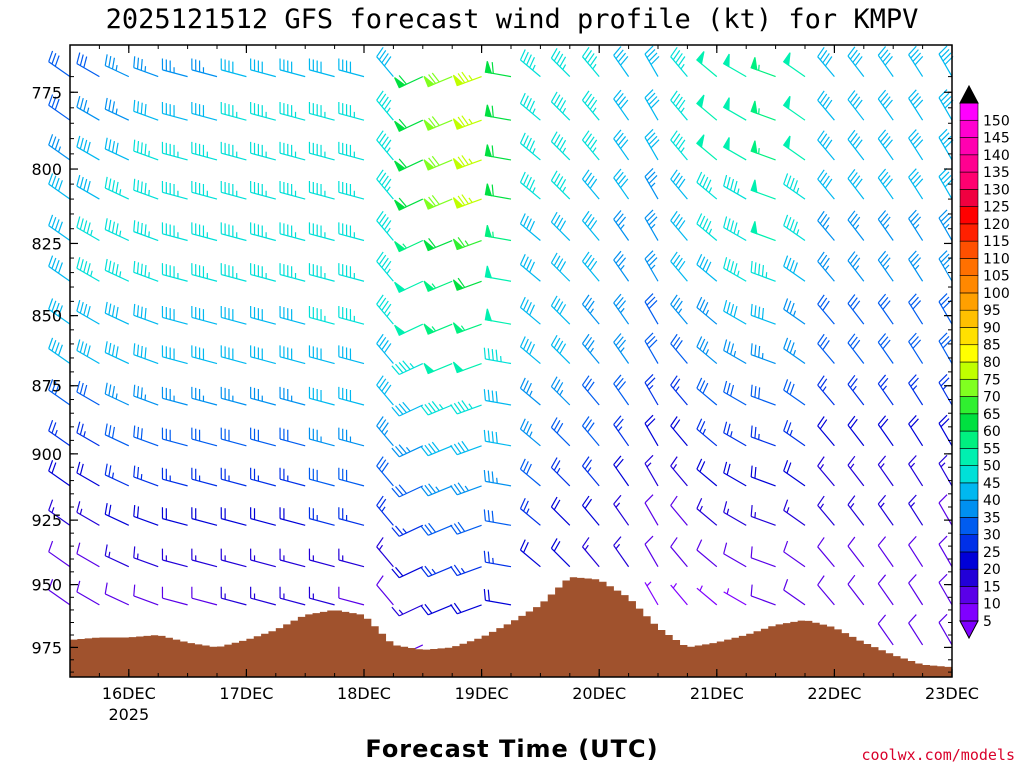  What do you see at coordinates (996, 156) in the screenshot?
I see `colorbar-tick-label: 140` at bounding box center [996, 156].